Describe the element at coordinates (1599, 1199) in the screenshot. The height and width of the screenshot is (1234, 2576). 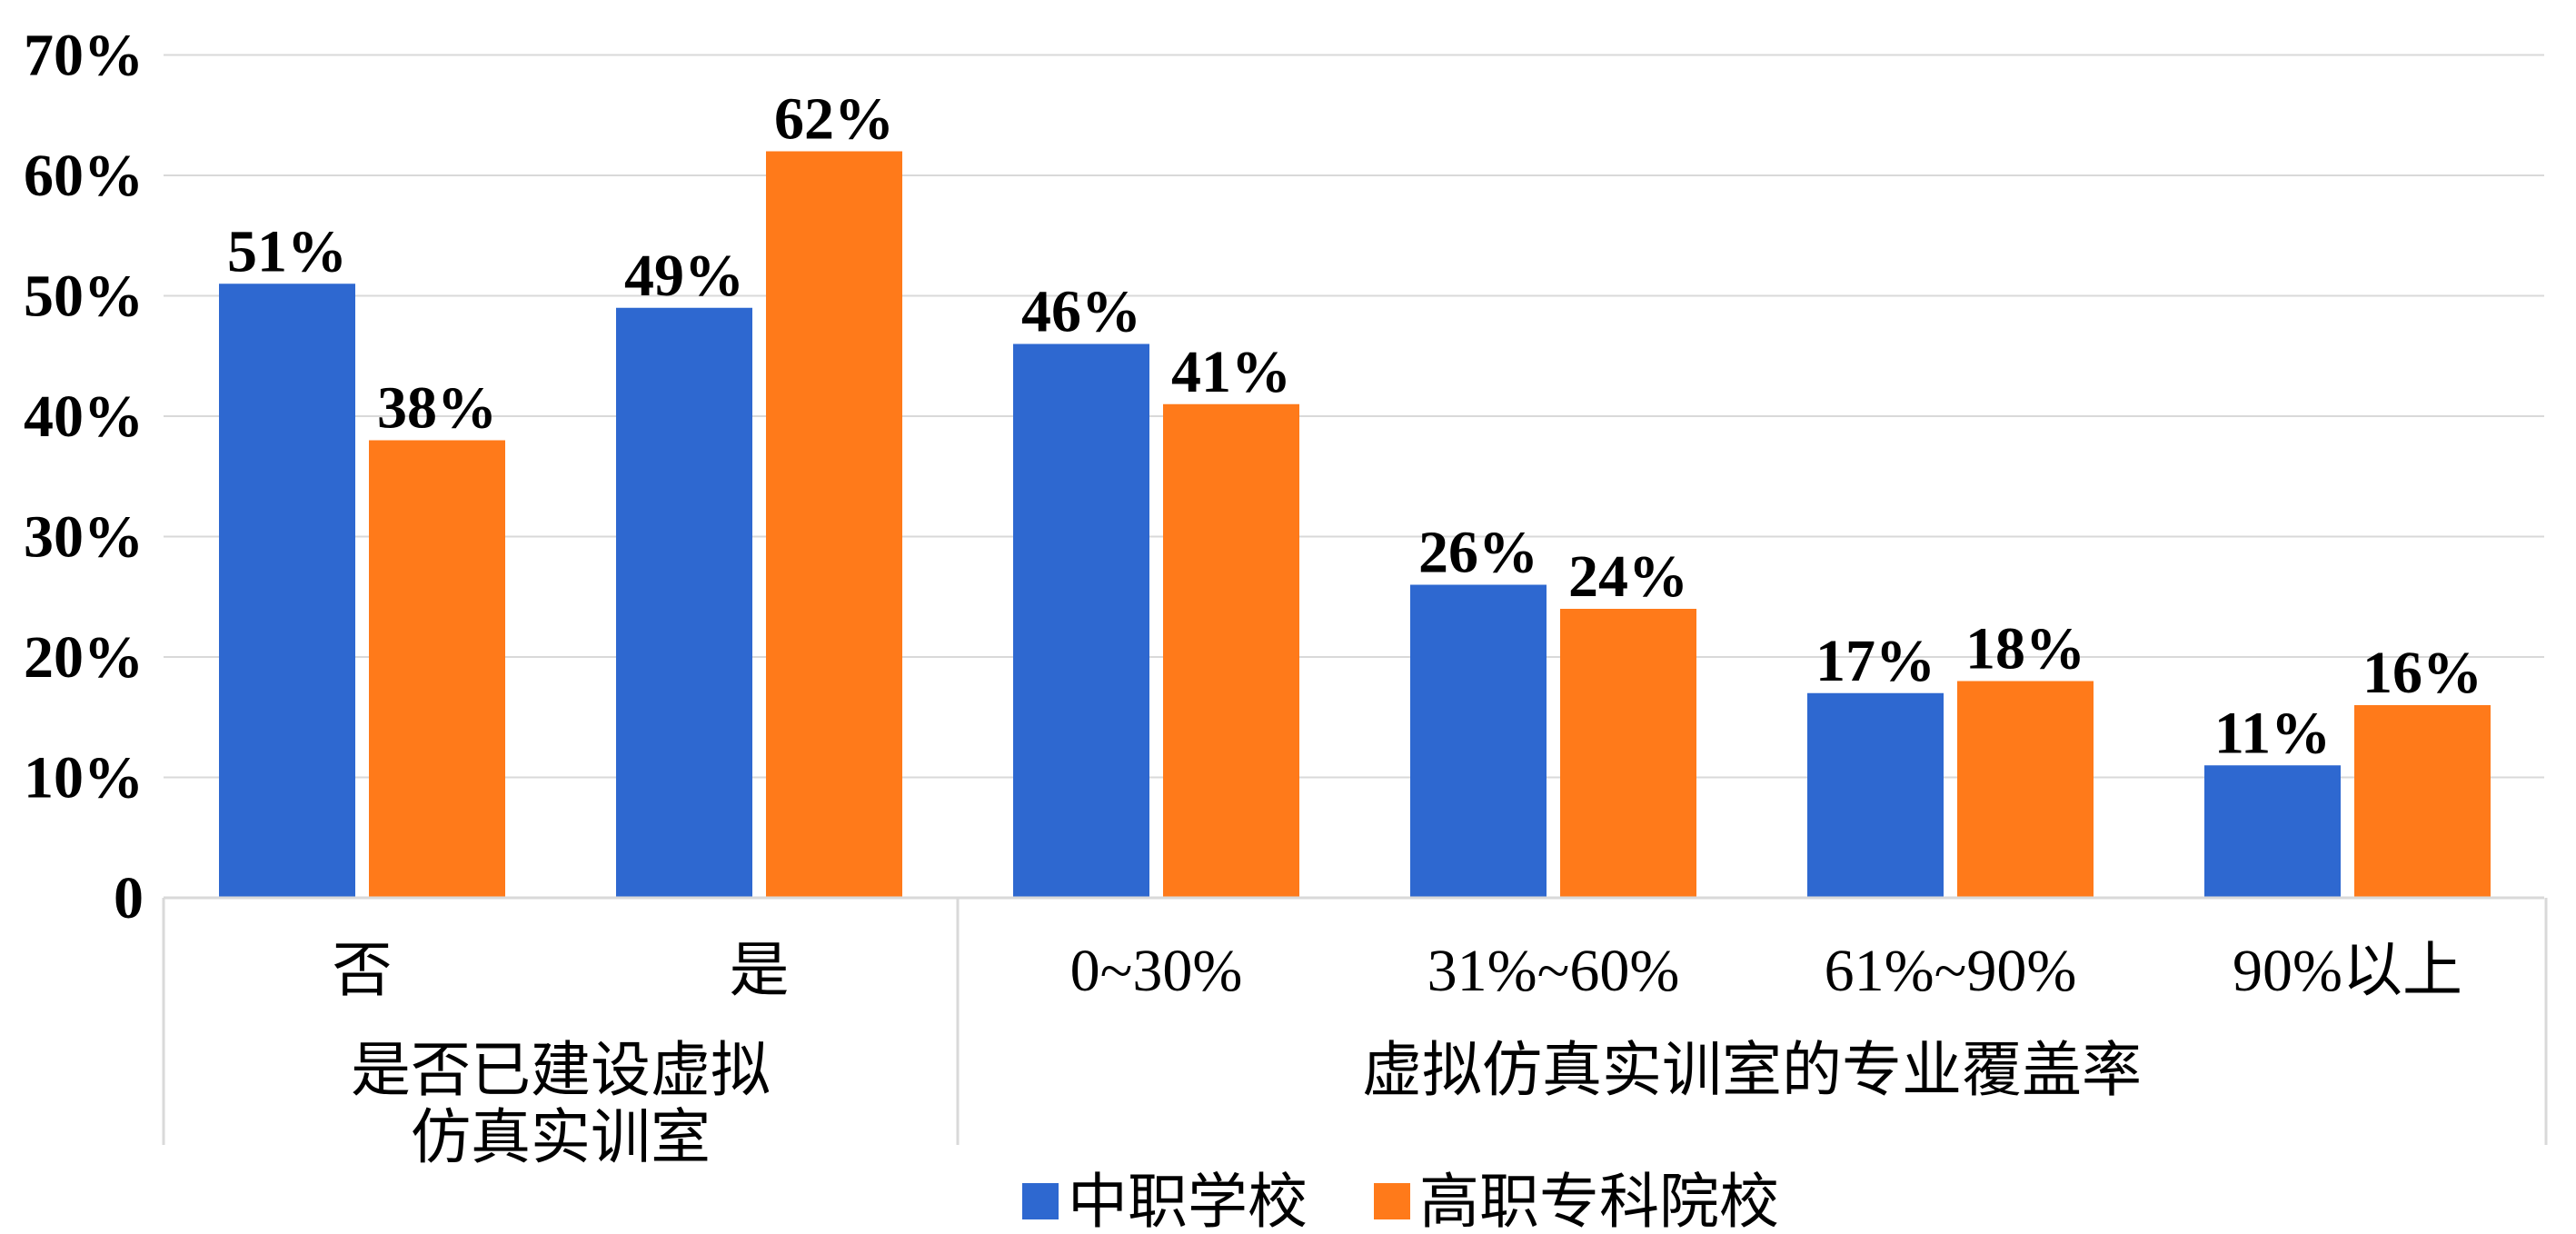
I see `legend-label: 高职专科院校` at that location.